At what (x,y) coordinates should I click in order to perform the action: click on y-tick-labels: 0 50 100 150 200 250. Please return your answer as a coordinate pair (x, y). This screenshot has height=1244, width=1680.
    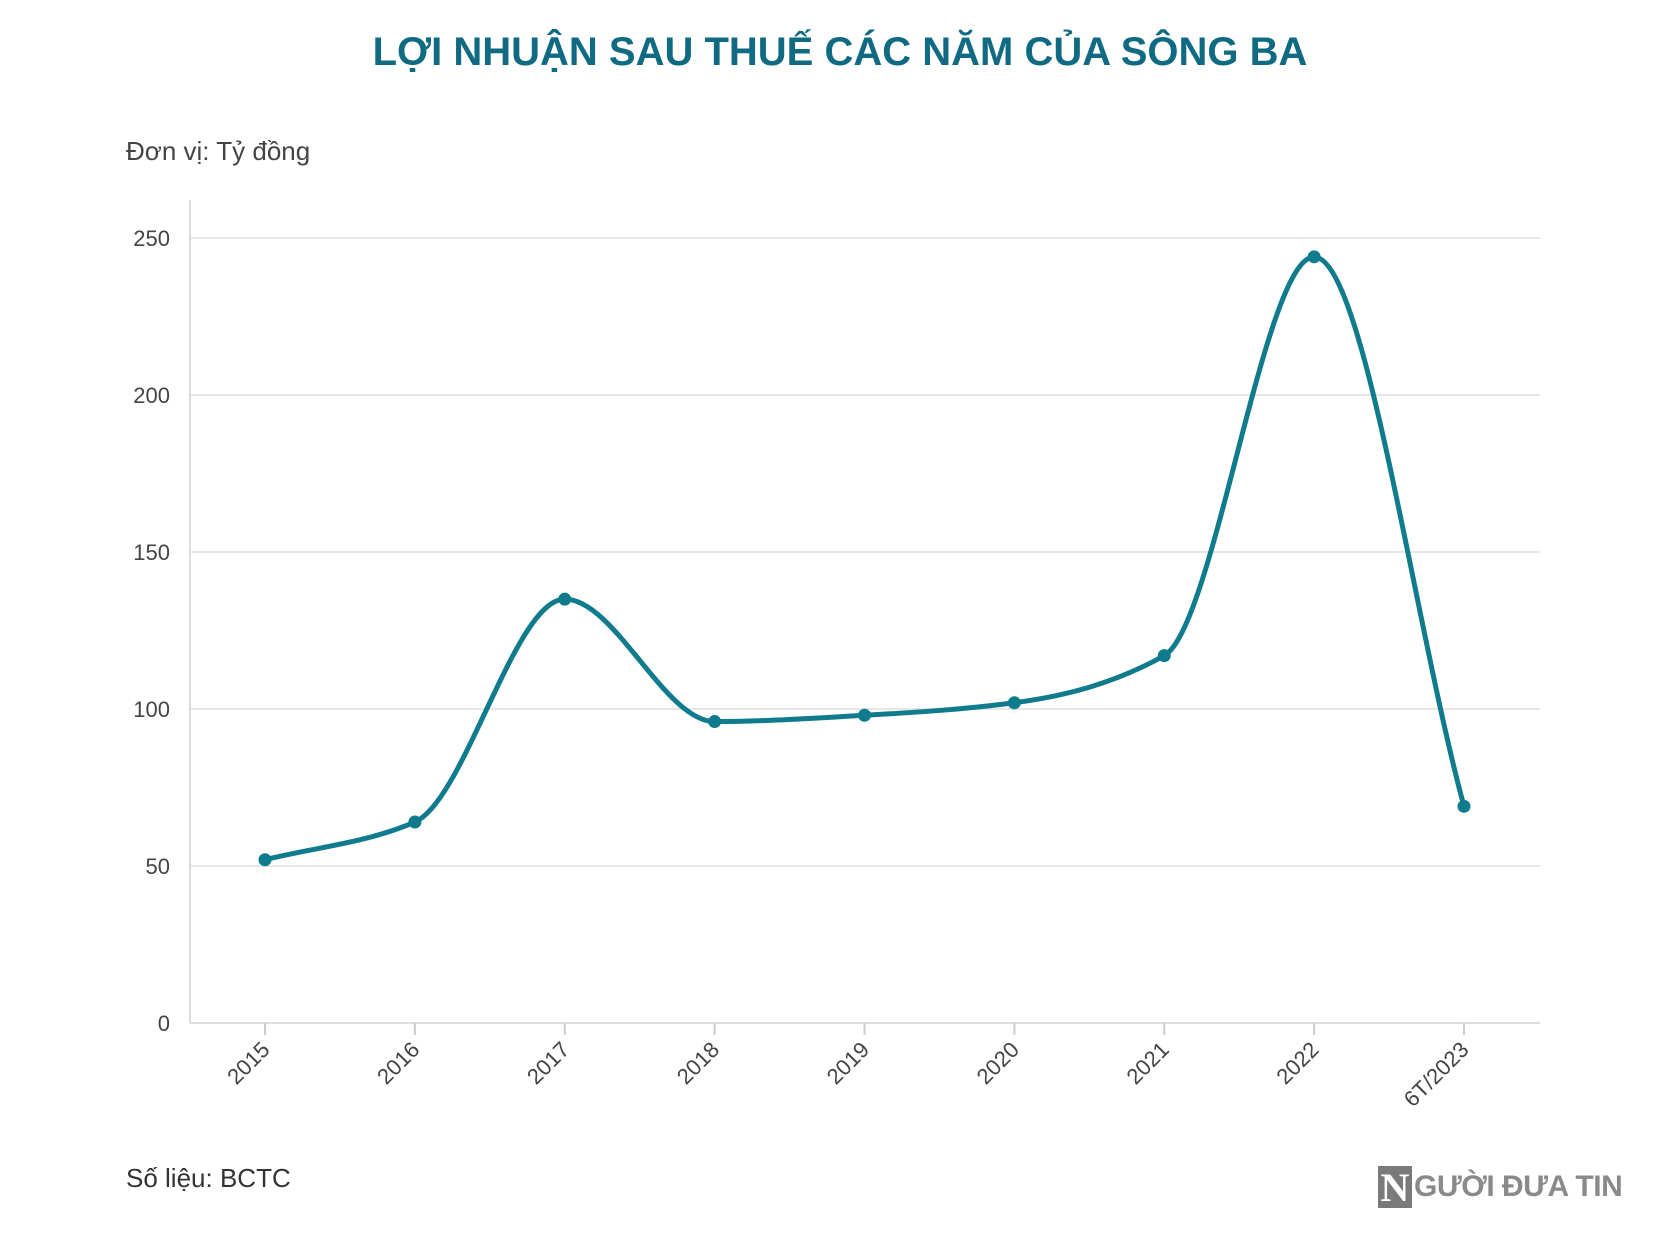
    Looking at the image, I should click on (151, 631).